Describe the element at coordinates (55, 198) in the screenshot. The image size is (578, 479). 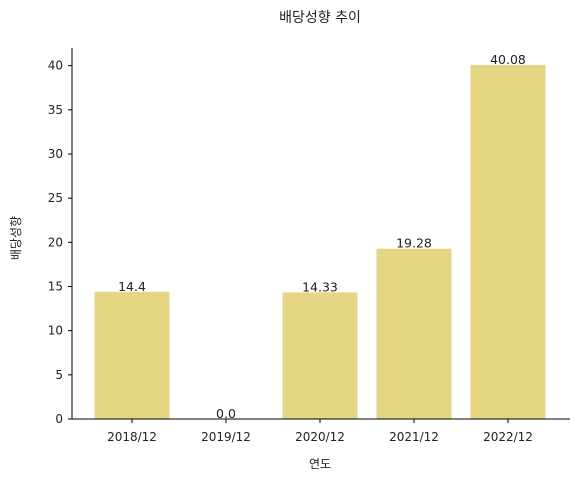
I see `y-tick-label: 25` at that location.